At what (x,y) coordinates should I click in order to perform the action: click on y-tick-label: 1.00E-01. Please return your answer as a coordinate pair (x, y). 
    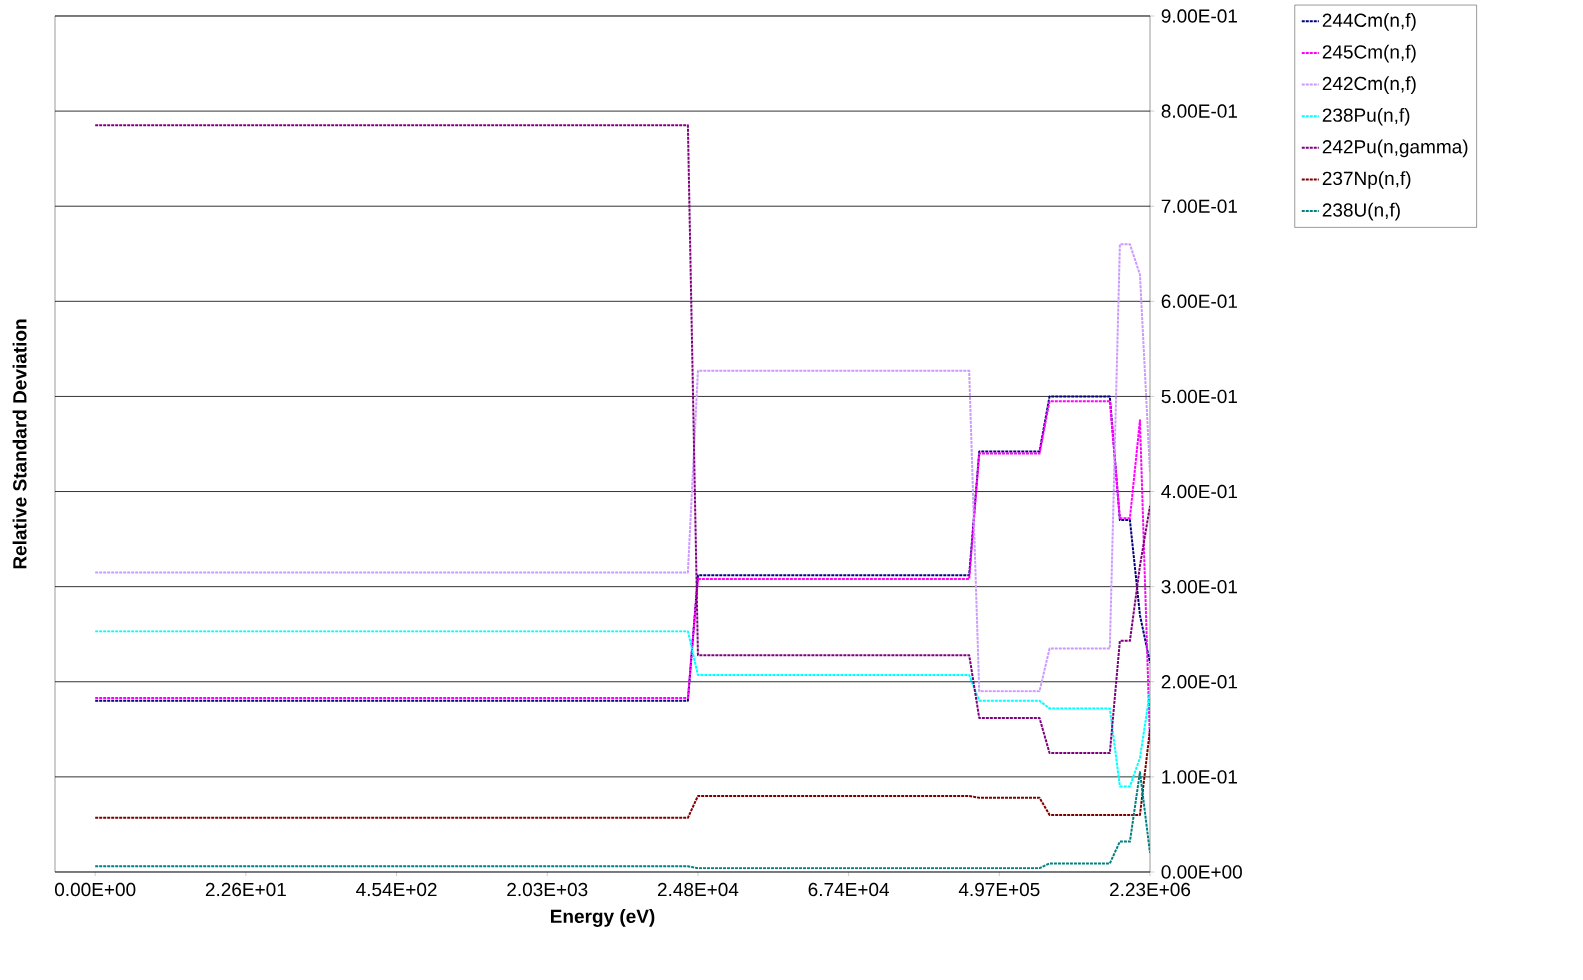
    Looking at the image, I should click on (1199, 777).